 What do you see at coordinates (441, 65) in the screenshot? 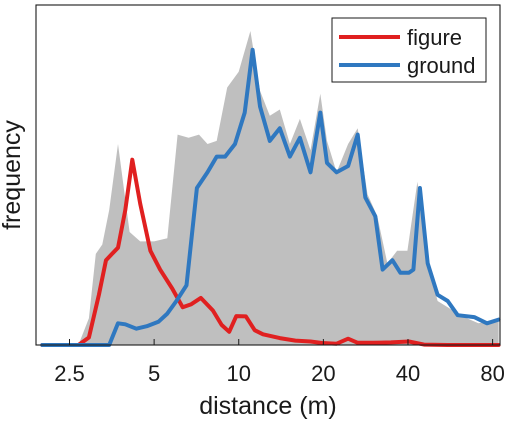
I see `legend-label-ground: ground` at bounding box center [441, 65].